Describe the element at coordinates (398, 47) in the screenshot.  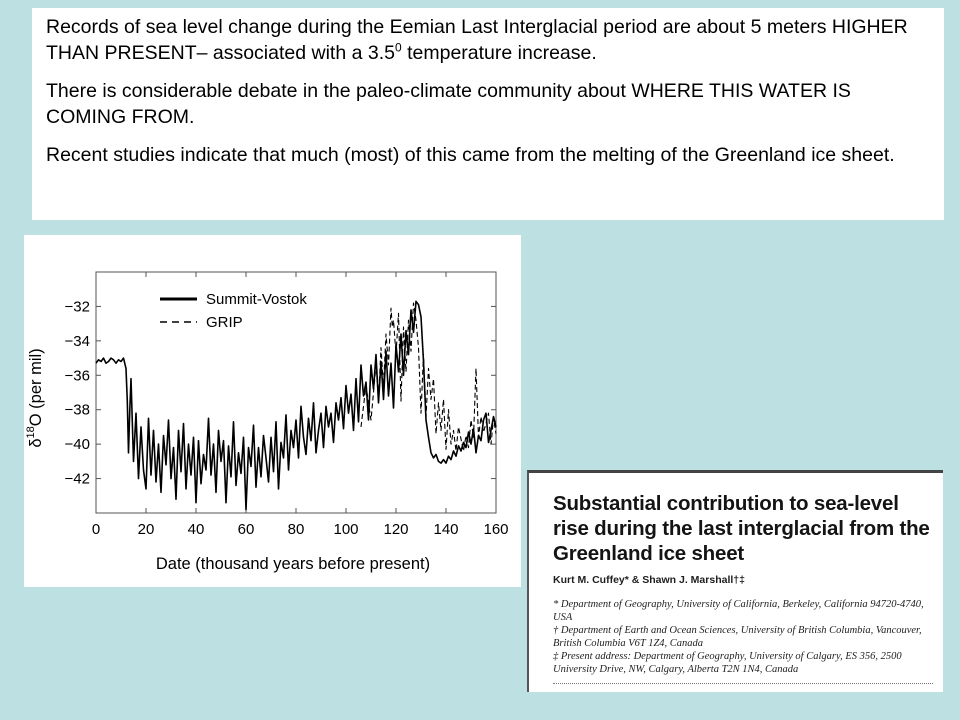
I see `degree-superscript: 0` at that location.